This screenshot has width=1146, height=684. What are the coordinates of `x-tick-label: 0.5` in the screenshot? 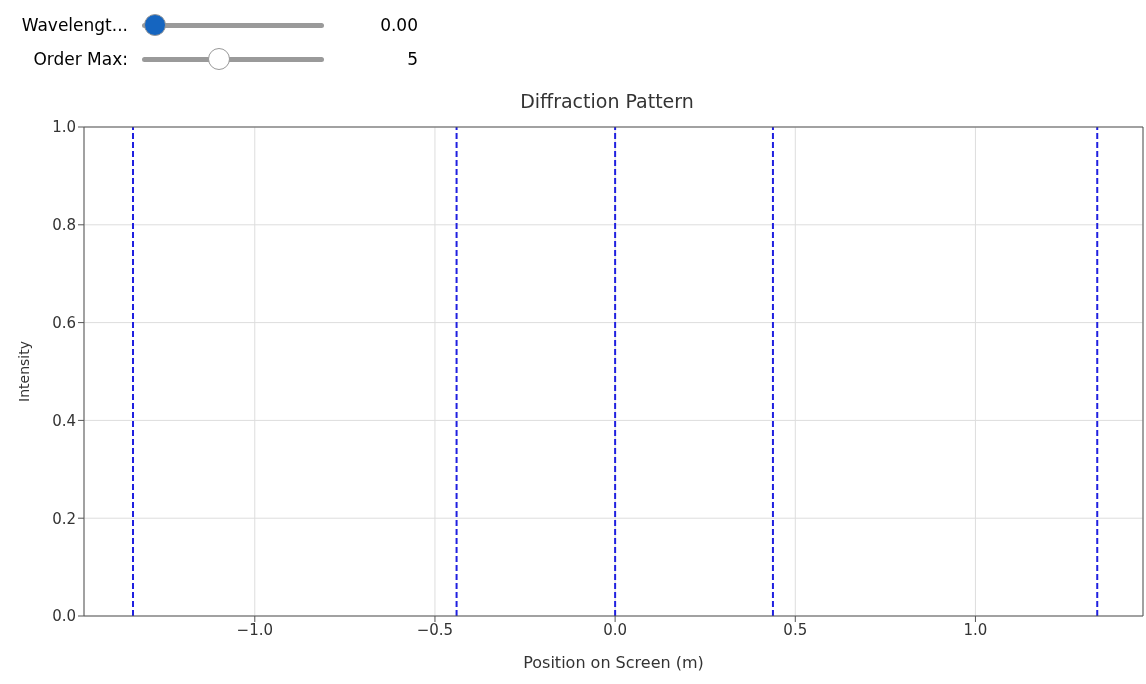 It's located at (795, 629).